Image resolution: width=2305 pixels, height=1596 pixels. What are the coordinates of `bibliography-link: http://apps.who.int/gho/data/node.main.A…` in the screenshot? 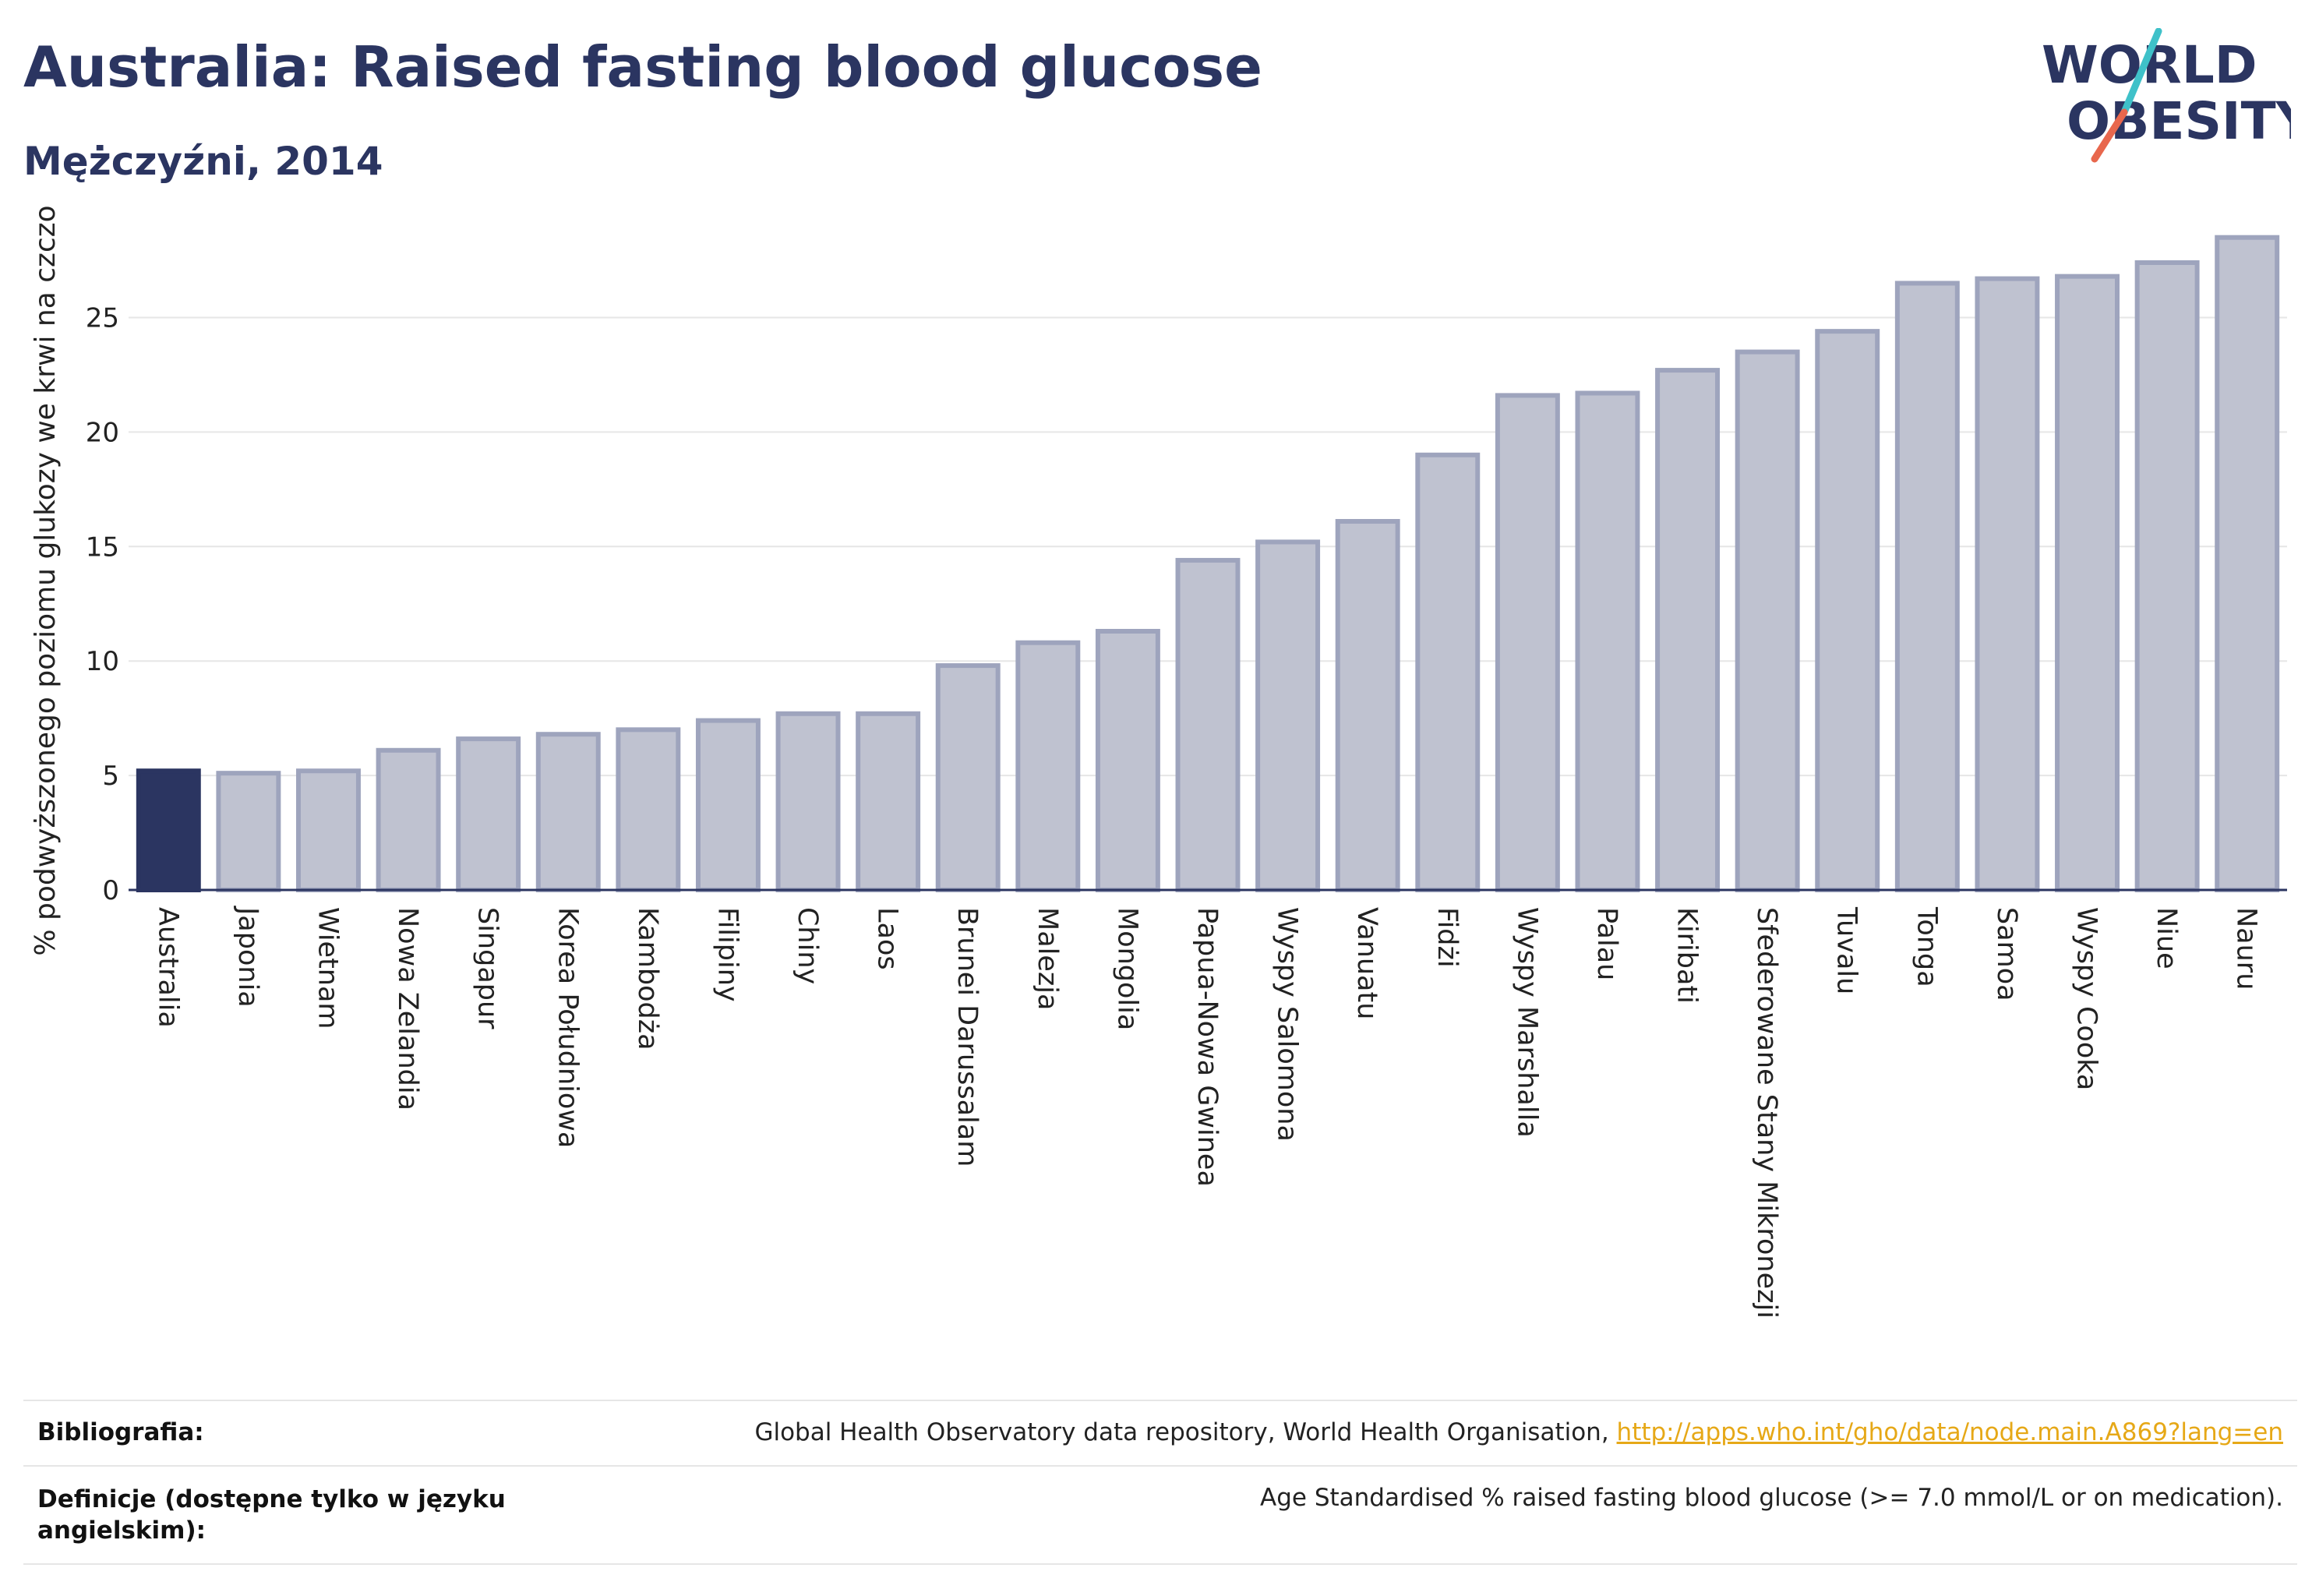 It's located at (1949, 1432).